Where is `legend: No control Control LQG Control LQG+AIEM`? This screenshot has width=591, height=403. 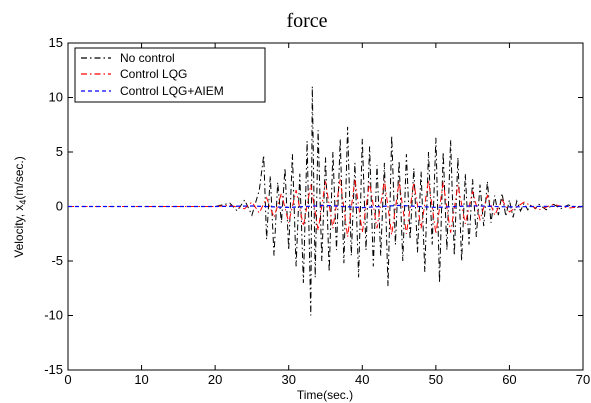 legend: No control Control LQG Control LQG+AIEM is located at coordinates (170, 75).